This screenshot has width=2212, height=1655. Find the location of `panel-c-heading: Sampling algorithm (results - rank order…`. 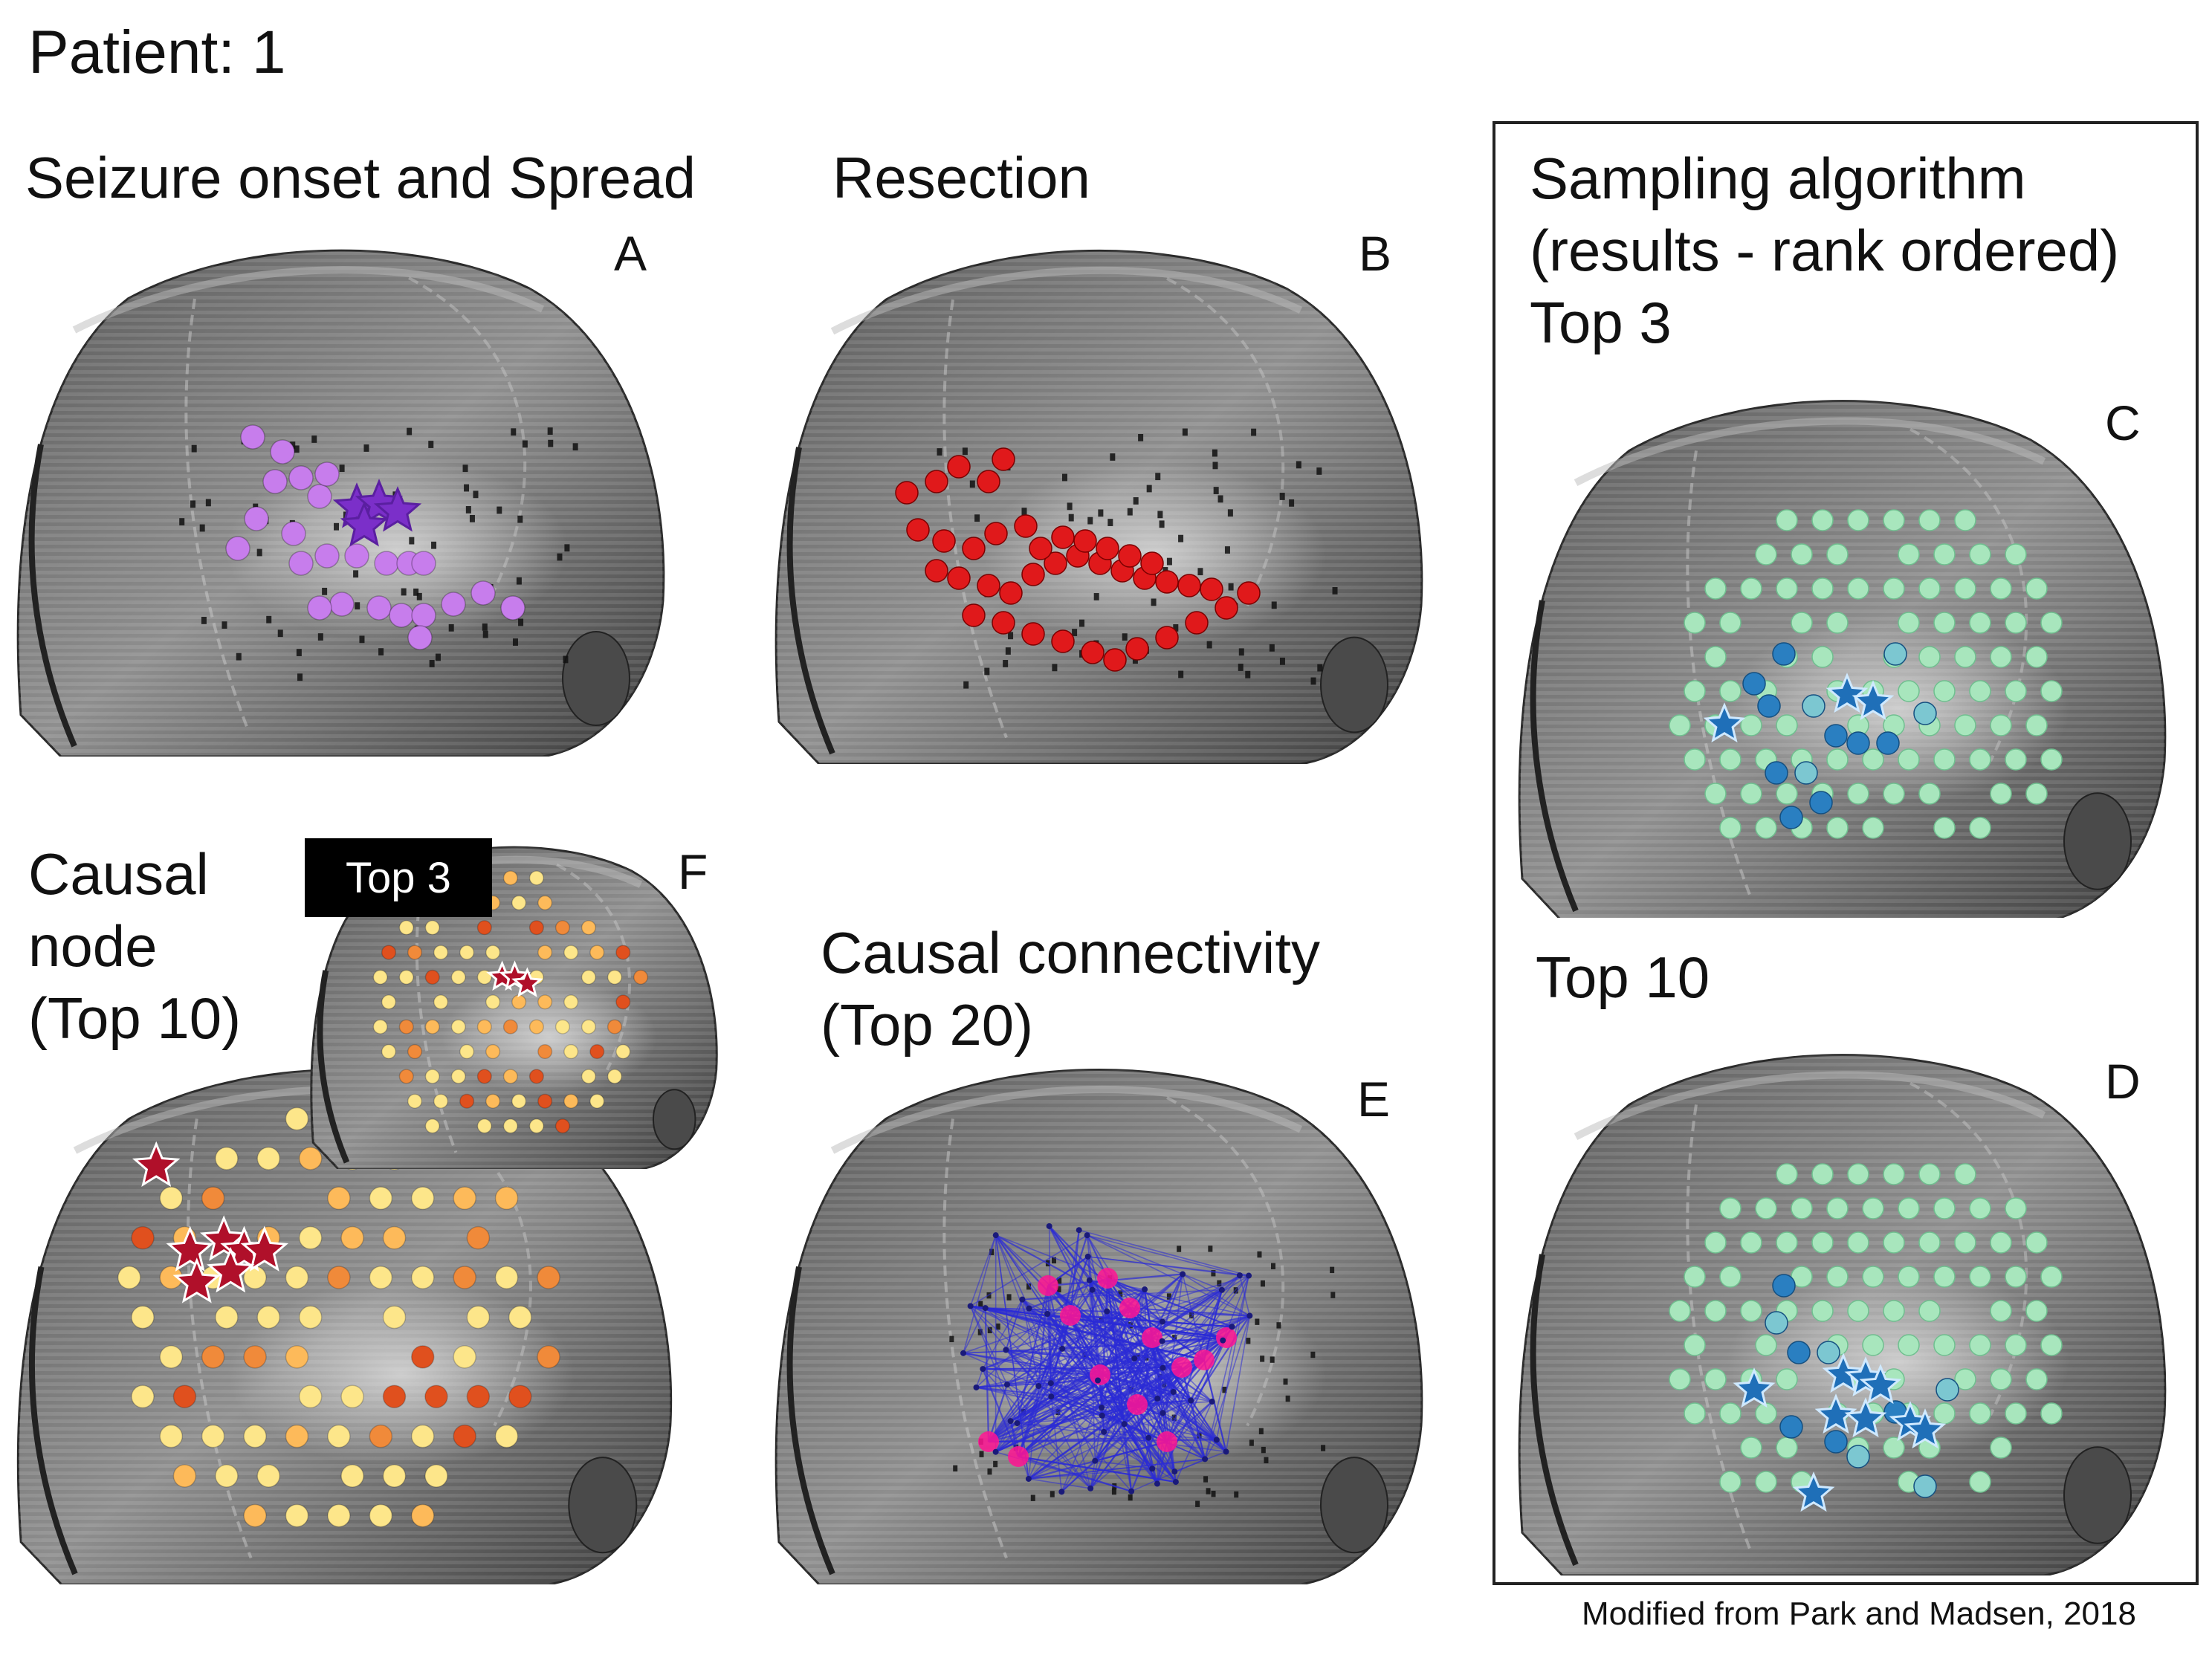

panel-c-heading: Sampling algorithm (results - rank order… is located at coordinates (1857, 251).